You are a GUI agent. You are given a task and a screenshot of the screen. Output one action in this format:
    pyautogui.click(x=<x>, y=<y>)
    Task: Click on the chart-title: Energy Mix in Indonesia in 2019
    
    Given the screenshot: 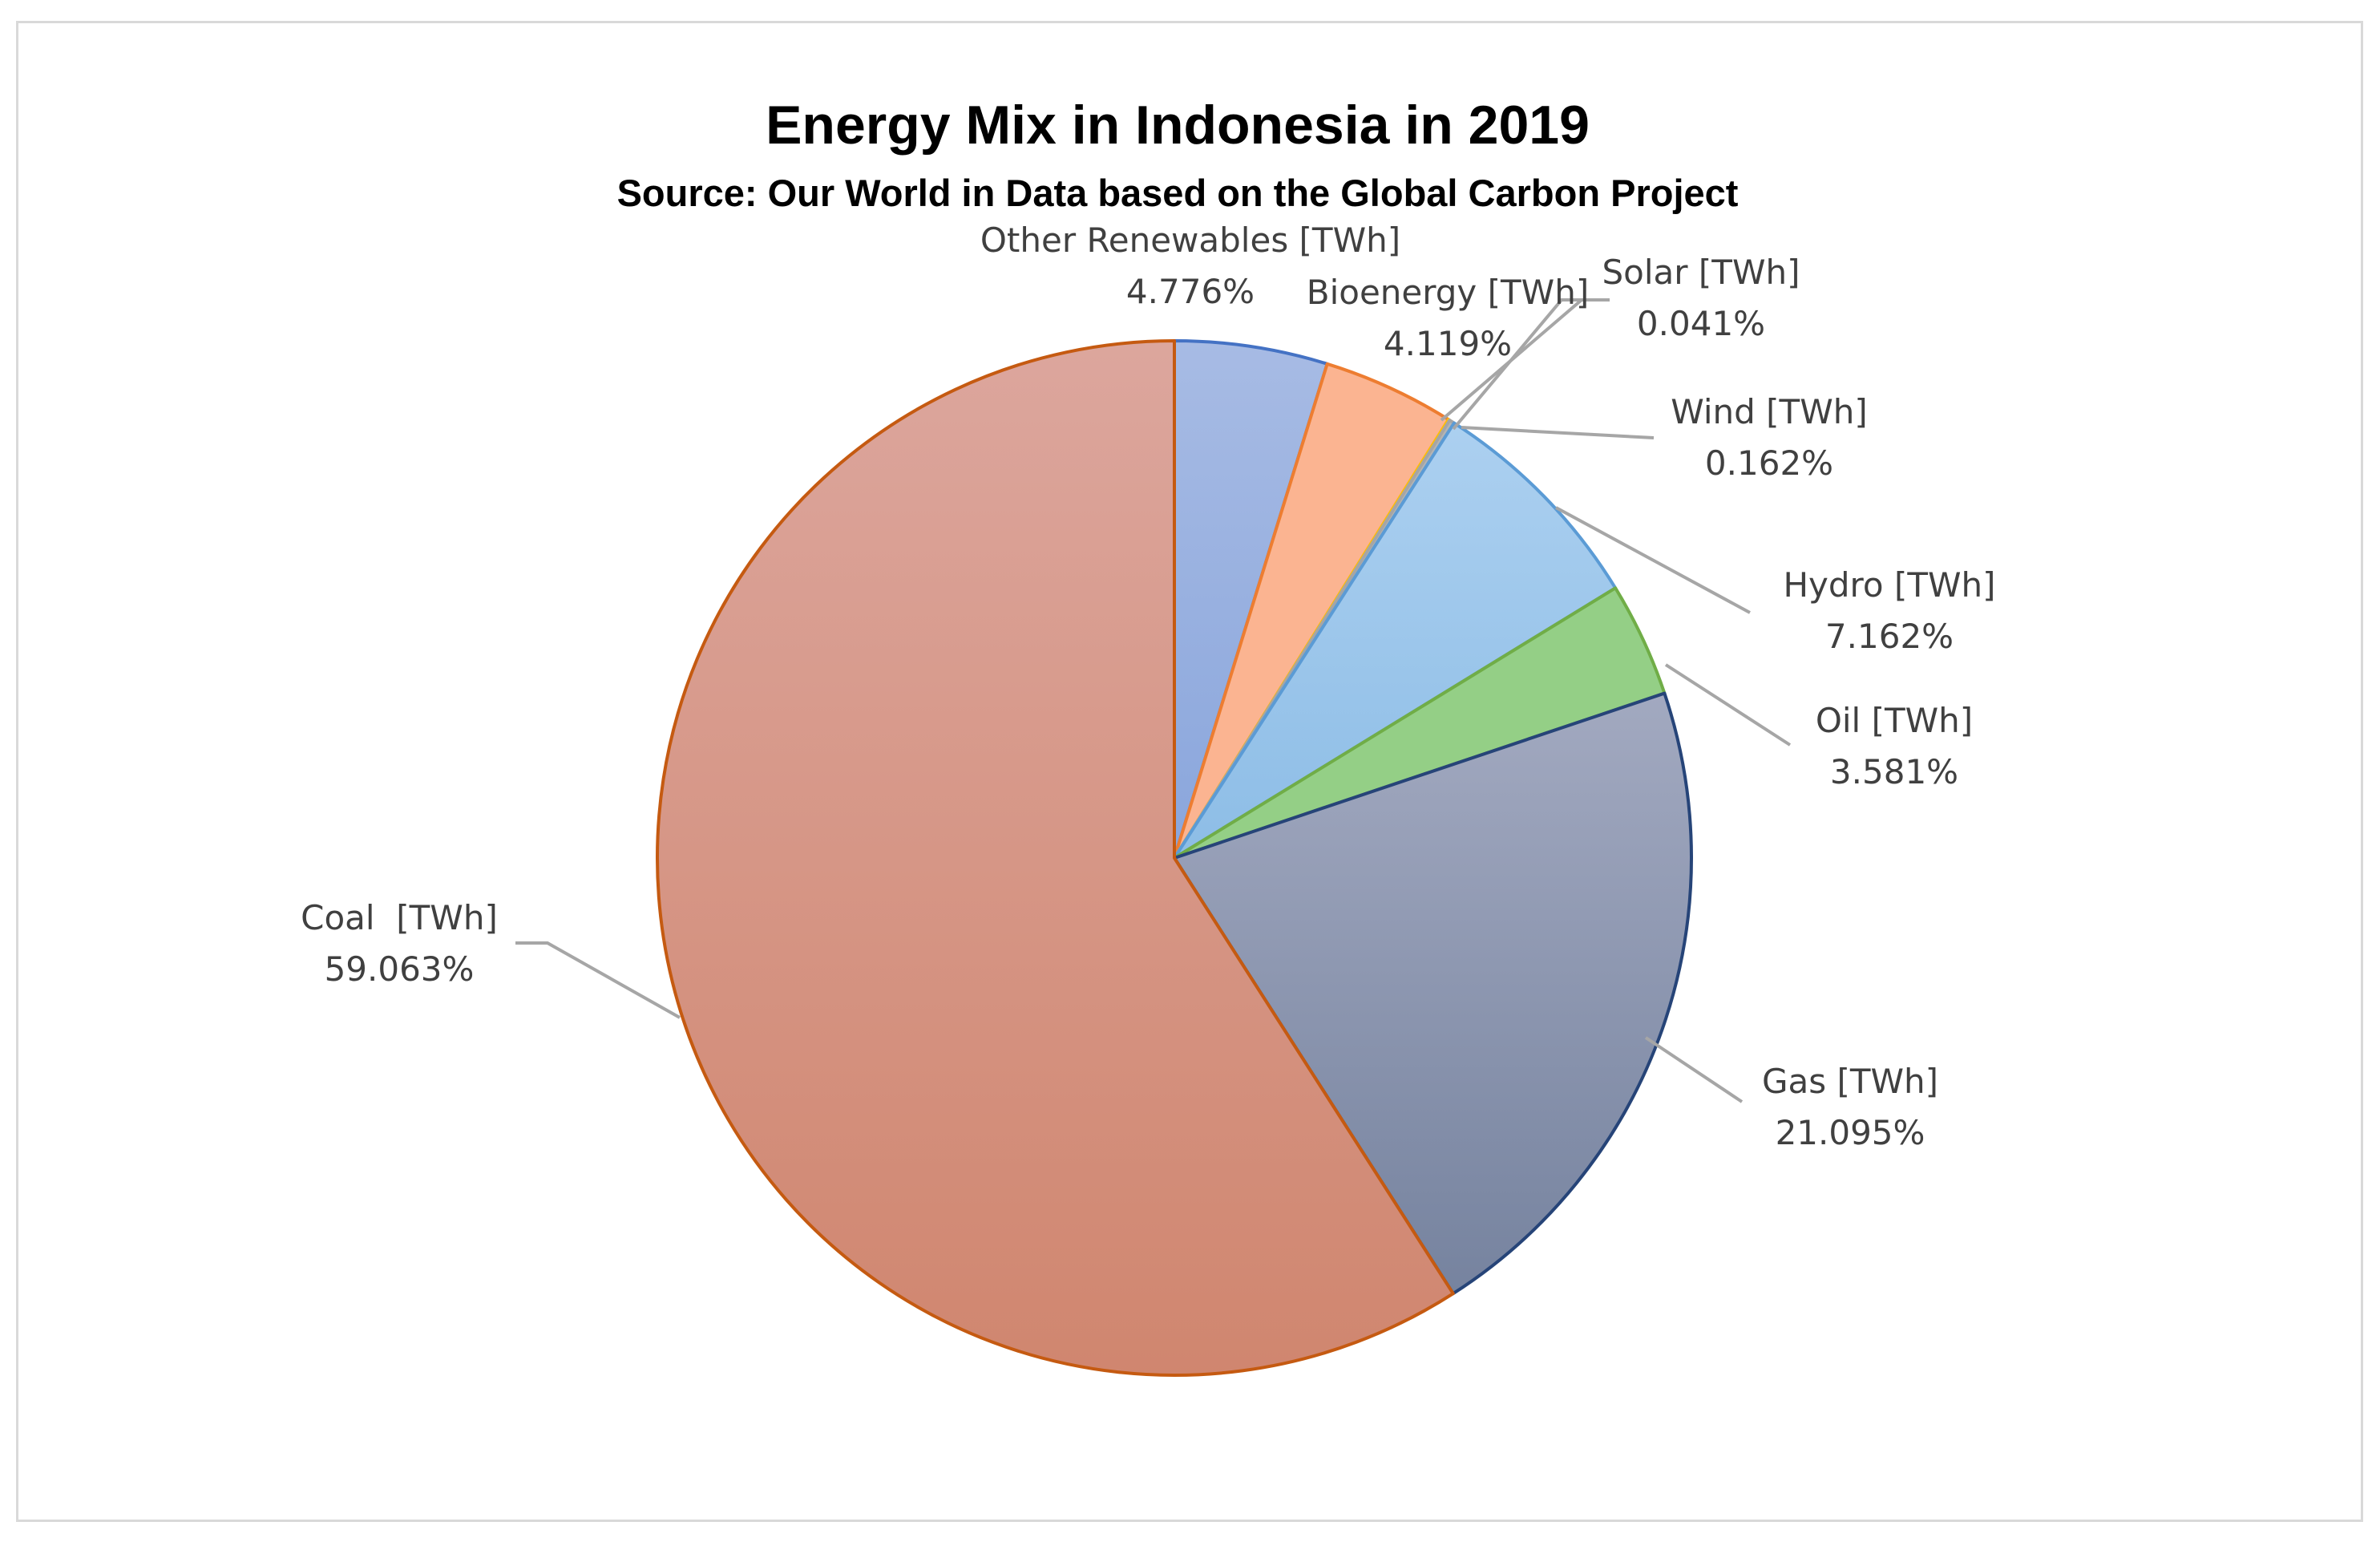 What is the action you would take?
    pyautogui.click(x=1178, y=125)
    